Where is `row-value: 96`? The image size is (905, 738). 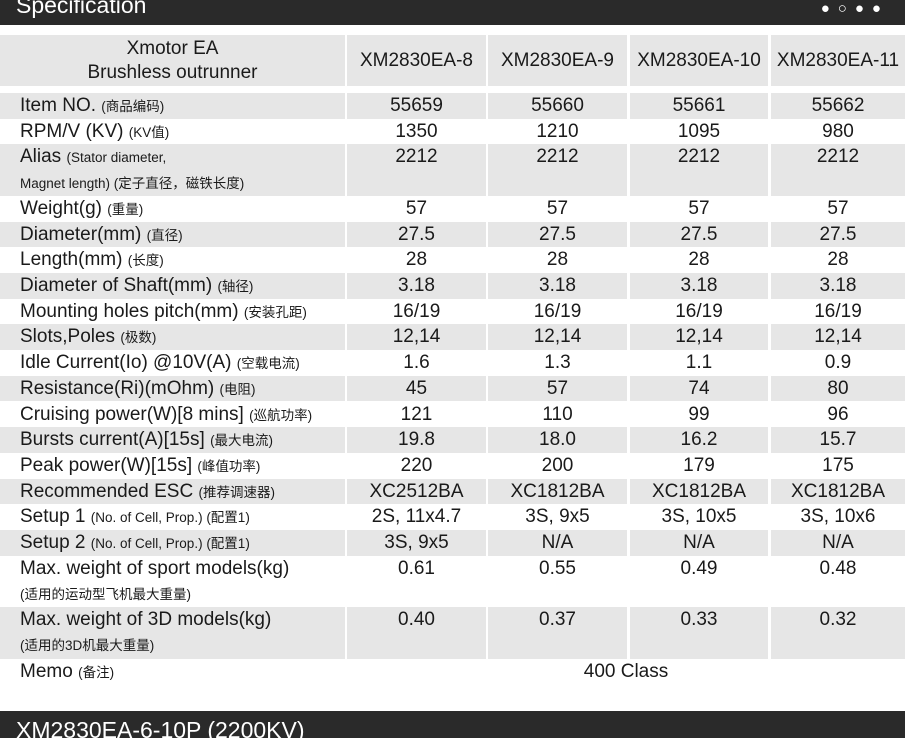 row-value: 96 is located at coordinates (838, 414).